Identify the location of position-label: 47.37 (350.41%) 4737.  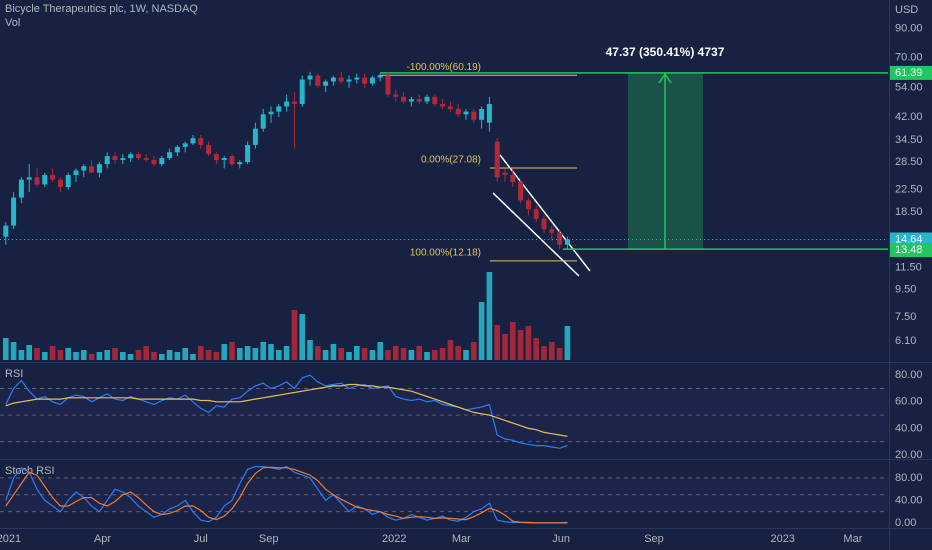
(665, 52).